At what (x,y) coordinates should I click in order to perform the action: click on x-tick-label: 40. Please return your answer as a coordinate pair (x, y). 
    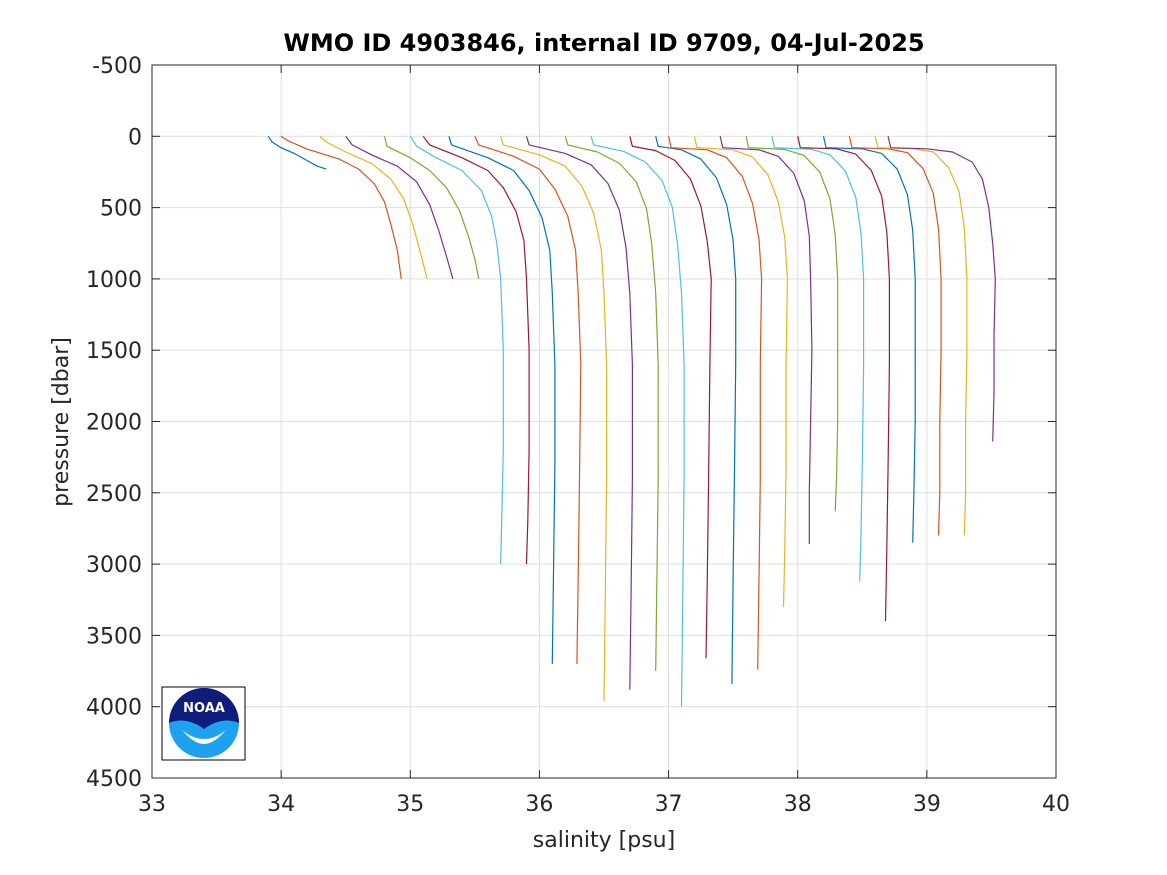
    Looking at the image, I should click on (1056, 804).